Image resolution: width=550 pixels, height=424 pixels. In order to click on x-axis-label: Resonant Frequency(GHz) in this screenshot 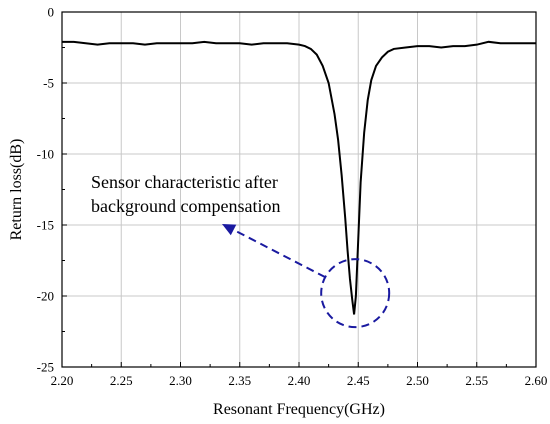, I will do `click(299, 409)`.